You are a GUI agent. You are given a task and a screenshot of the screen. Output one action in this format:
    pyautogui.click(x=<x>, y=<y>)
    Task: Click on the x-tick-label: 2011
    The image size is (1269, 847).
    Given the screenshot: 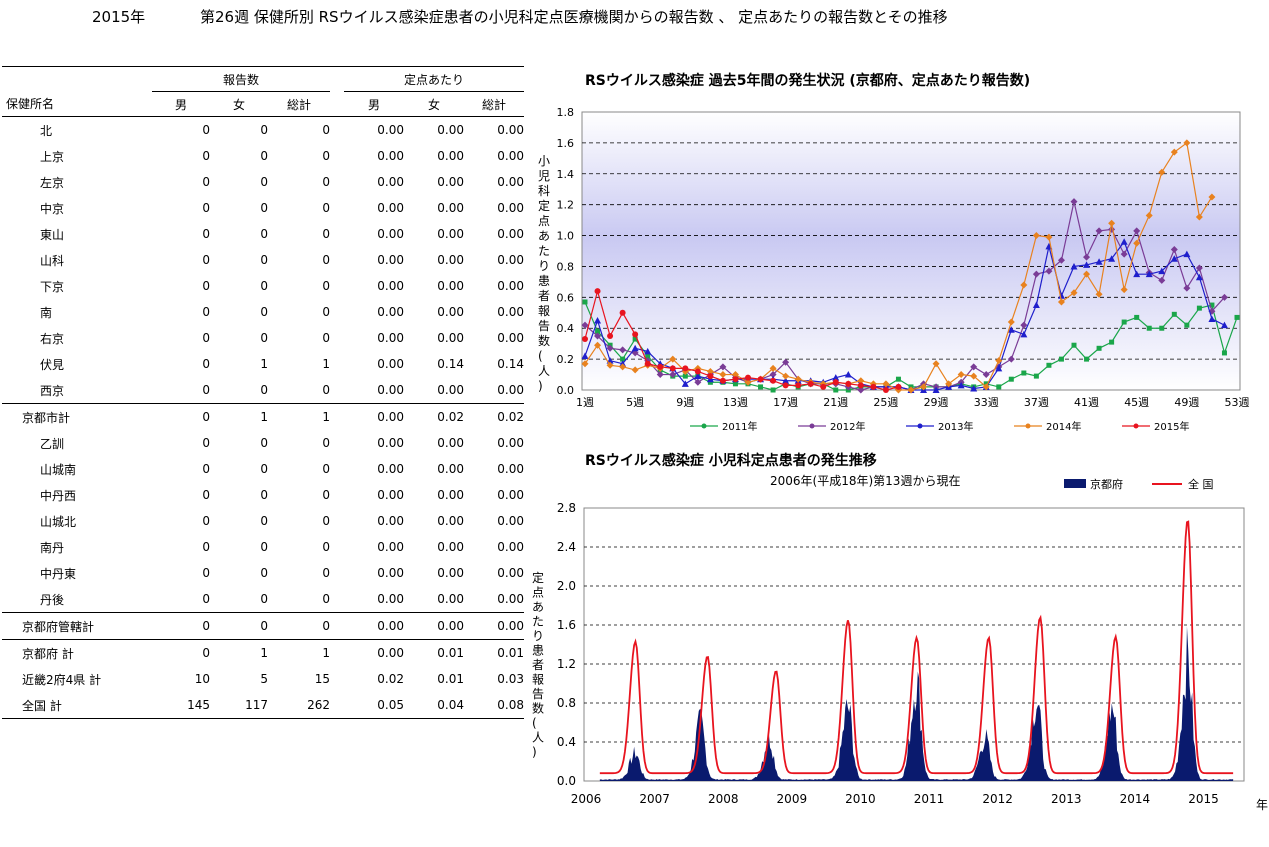 What is the action you would take?
    pyautogui.click(x=929, y=799)
    